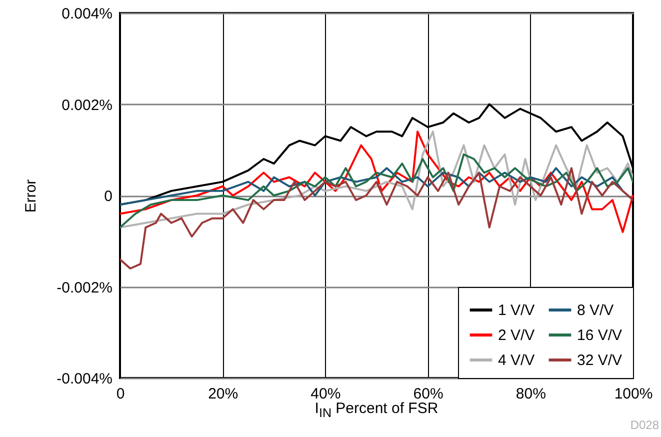 The width and height of the screenshot is (661, 437). I want to click on x-tick-label: 80%, so click(531, 394).